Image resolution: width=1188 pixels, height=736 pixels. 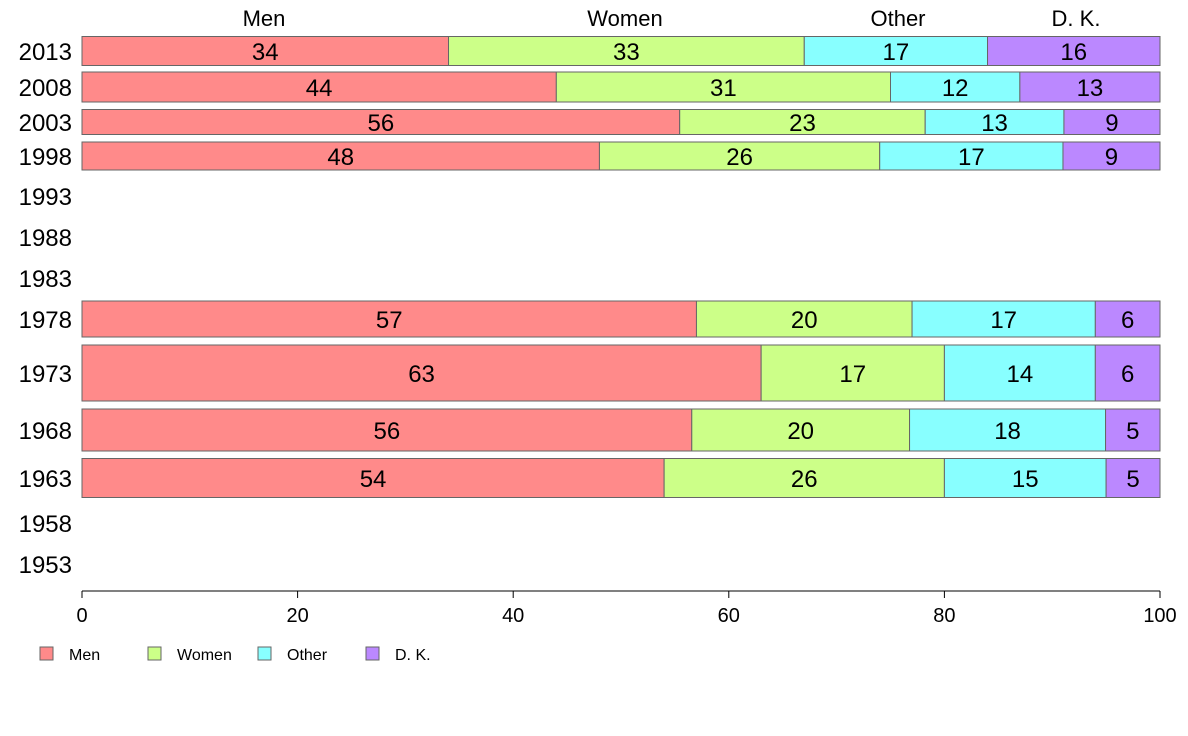 What do you see at coordinates (994, 123) in the screenshot?
I see `value-label-2003-other: 13` at bounding box center [994, 123].